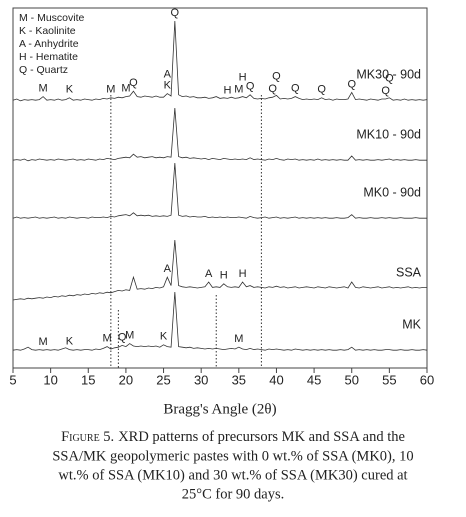  Describe the element at coordinates (163, 379) in the screenshot. I see `x-tick-label: 25` at that location.